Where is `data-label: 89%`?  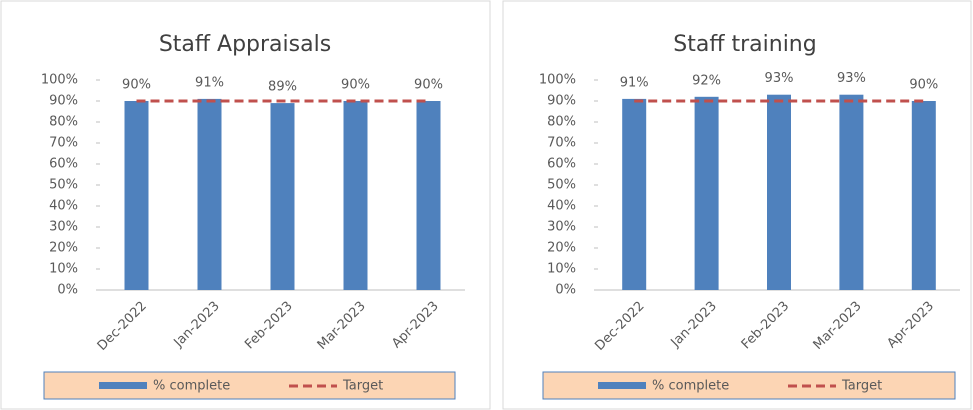
data-label: 89% is located at coordinates (282, 87).